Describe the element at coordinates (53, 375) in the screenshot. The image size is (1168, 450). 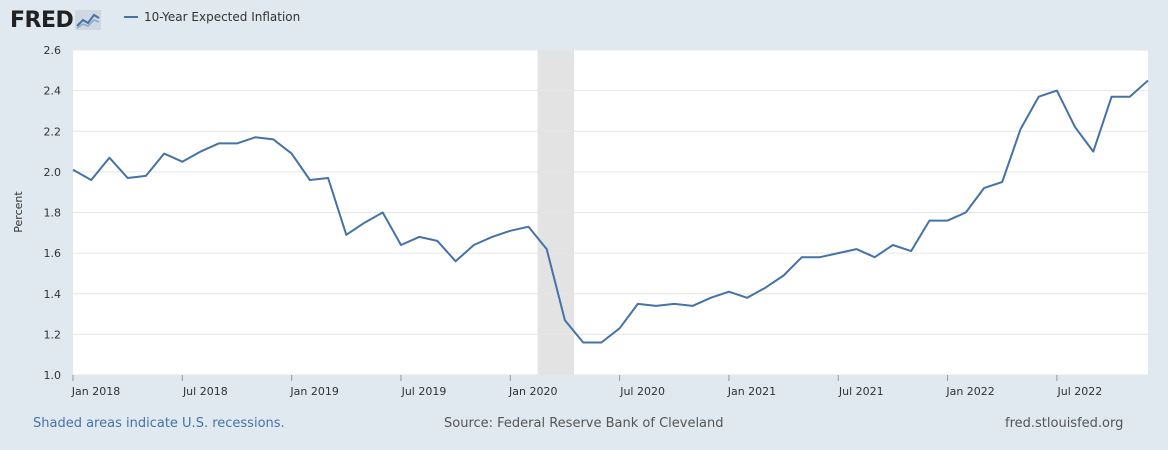
I see `y-tick-label: 1.0` at that location.